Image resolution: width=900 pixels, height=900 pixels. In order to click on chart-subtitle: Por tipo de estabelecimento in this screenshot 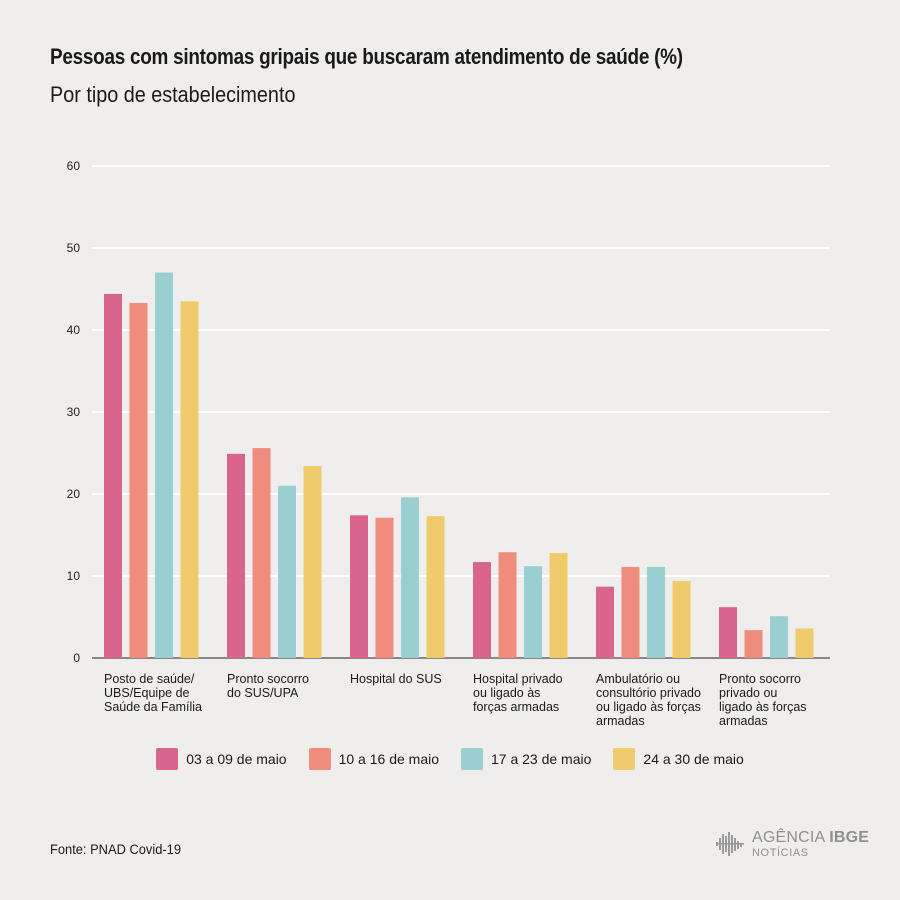, I will do `click(173, 94)`.